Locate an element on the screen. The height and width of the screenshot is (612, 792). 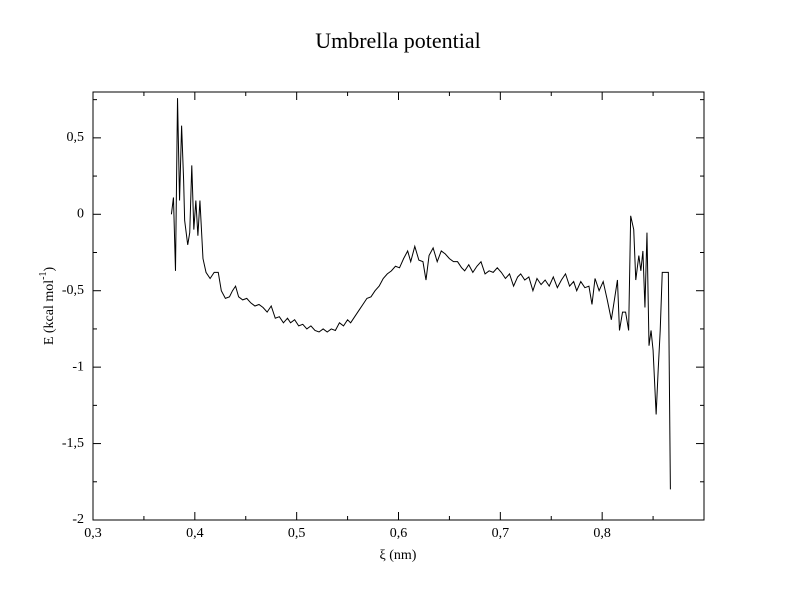
x-tick-label: 0,4 is located at coordinates (195, 533).